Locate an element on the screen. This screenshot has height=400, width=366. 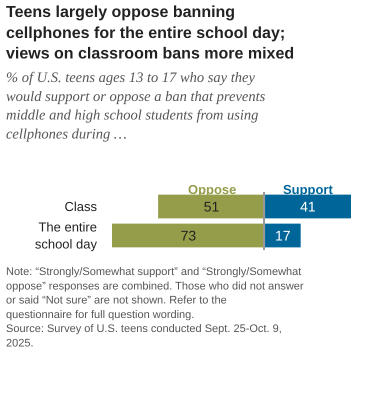
data-label: 73 is located at coordinates (188, 236).